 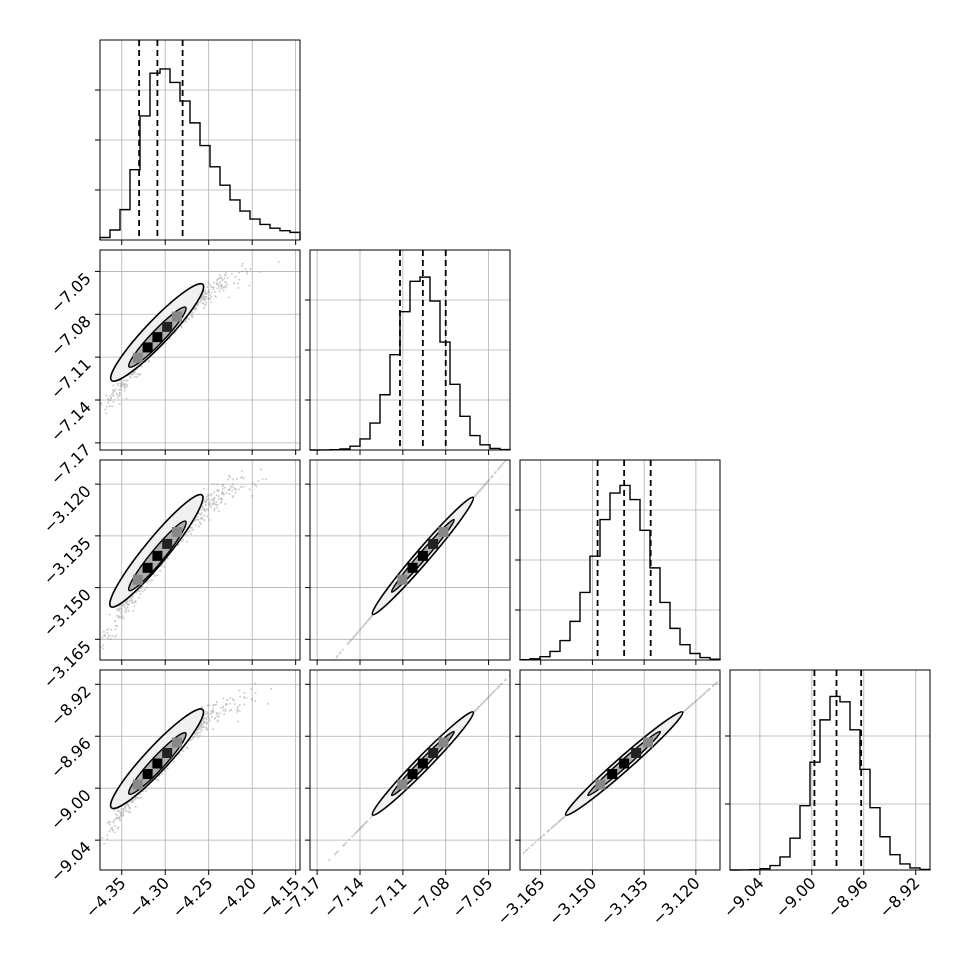 I want to click on y-tick-label: −3.150, so click(x=67, y=612).